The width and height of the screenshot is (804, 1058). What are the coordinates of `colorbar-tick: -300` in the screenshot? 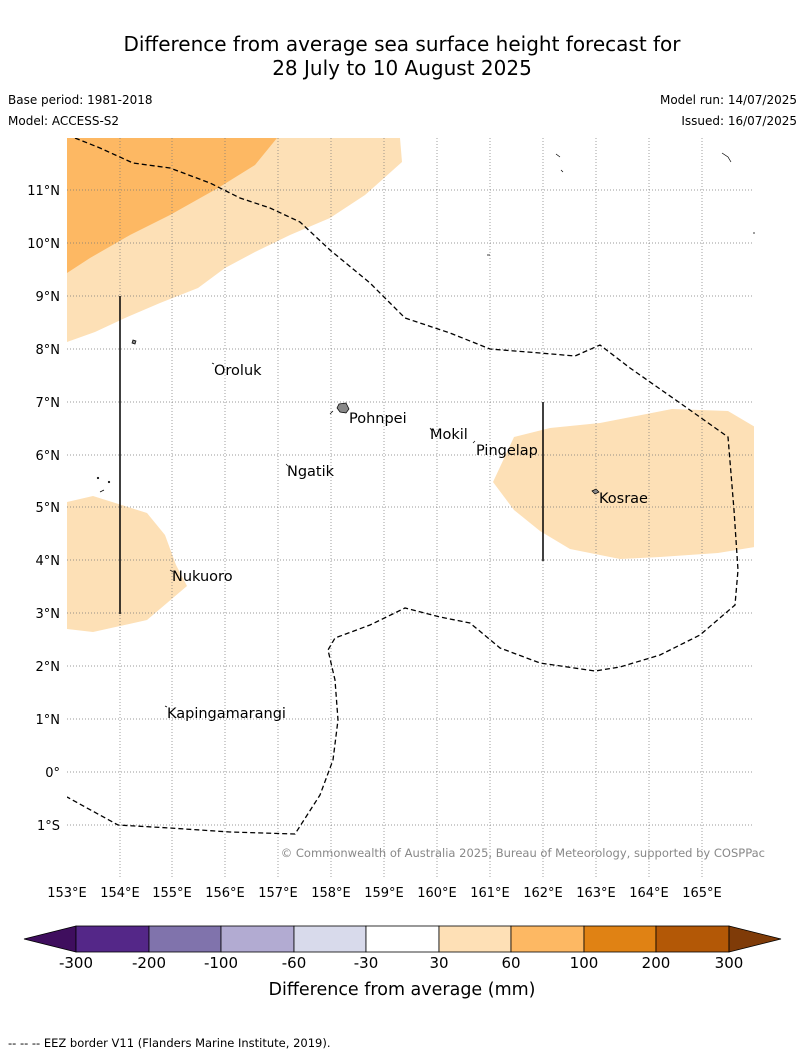 It's located at (76, 963).